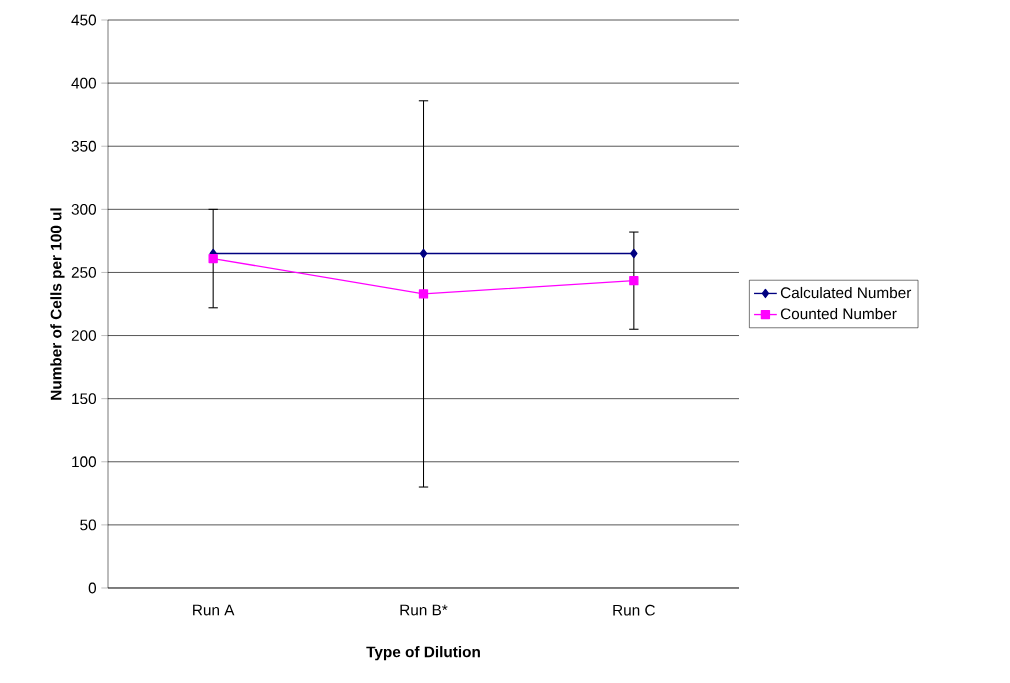  What do you see at coordinates (84, 399) in the screenshot?
I see `y-tick-label: 150` at bounding box center [84, 399].